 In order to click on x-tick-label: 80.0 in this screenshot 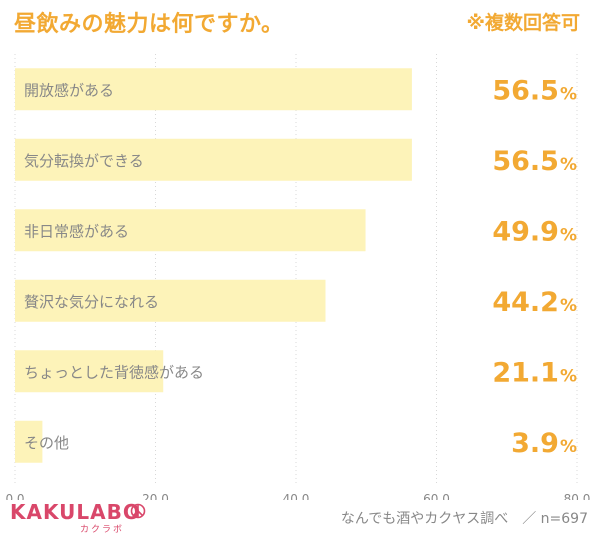, I will do `click(577, 496)`.